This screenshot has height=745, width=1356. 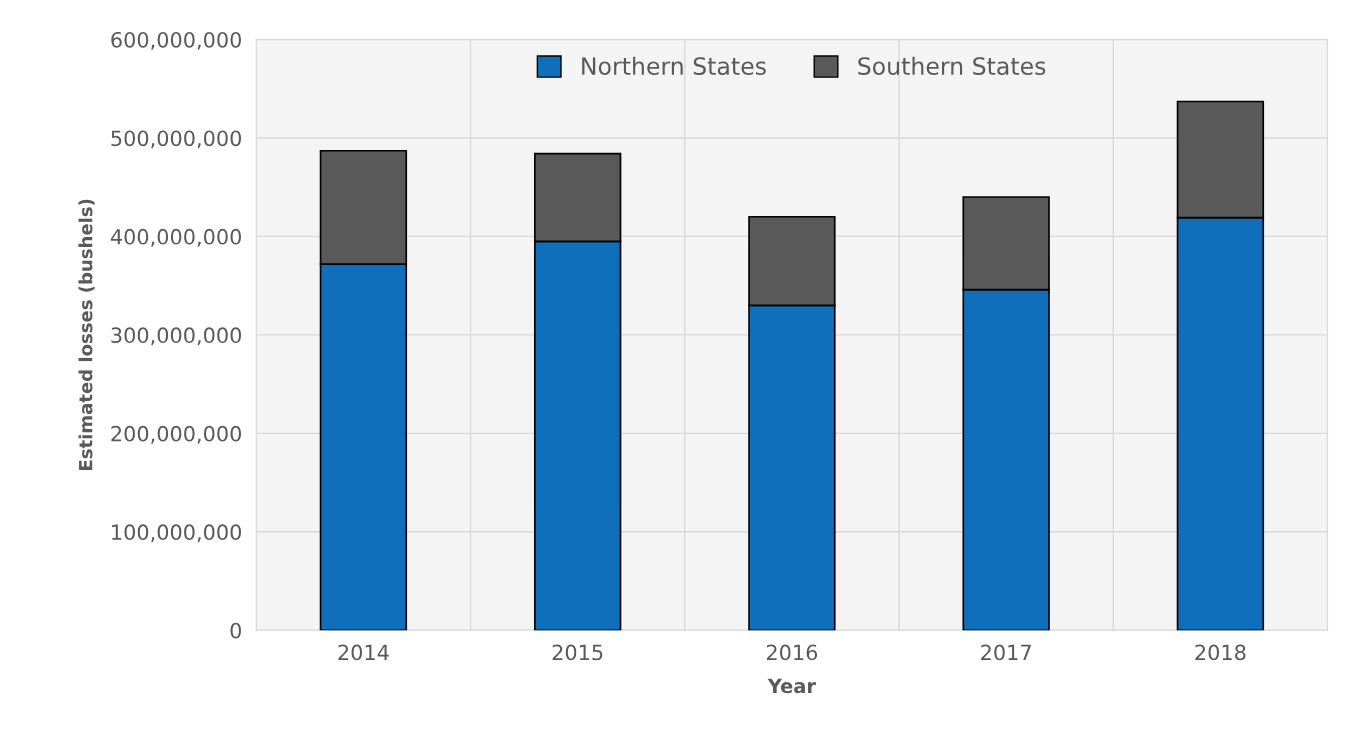 What do you see at coordinates (674, 65) in the screenshot?
I see `legend-label: Northern States` at bounding box center [674, 65].